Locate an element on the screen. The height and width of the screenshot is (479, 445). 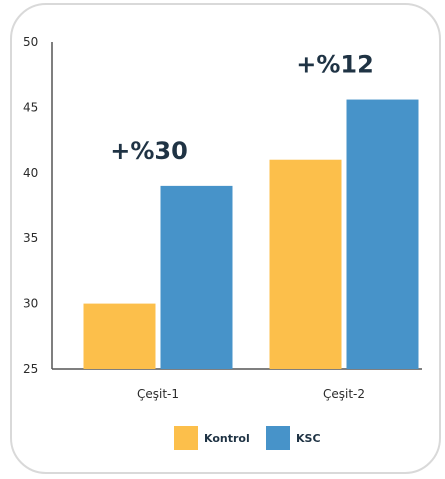
y-tick-label: 45 is located at coordinates (30, 107).